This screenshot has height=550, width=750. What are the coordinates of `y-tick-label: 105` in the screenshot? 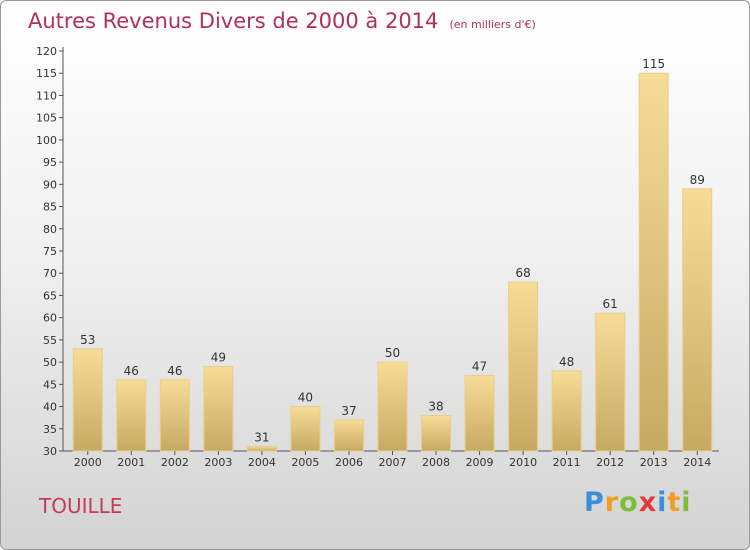 It's located at (46, 118).